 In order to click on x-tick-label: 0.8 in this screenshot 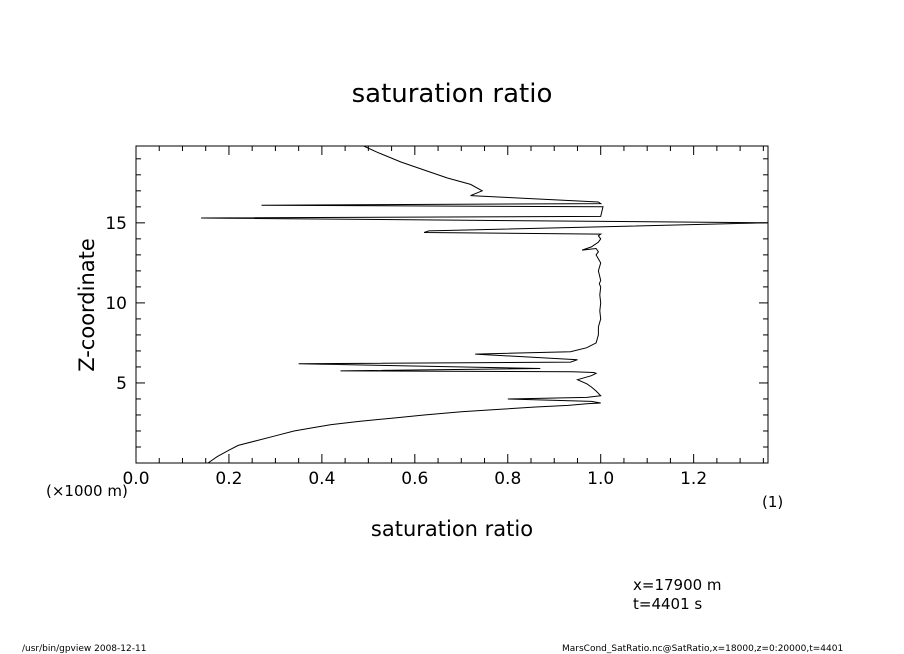, I will do `click(507, 479)`.